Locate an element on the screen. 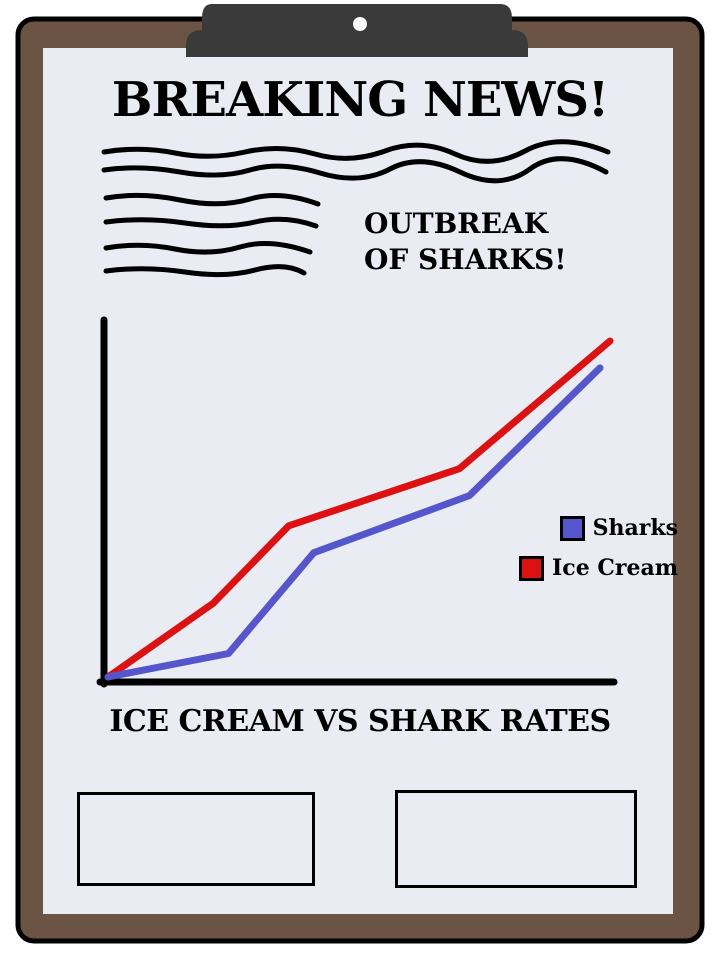 This screenshot has height=960, width=720. legend-item-ice-cream: Ice Cream is located at coordinates (578, 568).